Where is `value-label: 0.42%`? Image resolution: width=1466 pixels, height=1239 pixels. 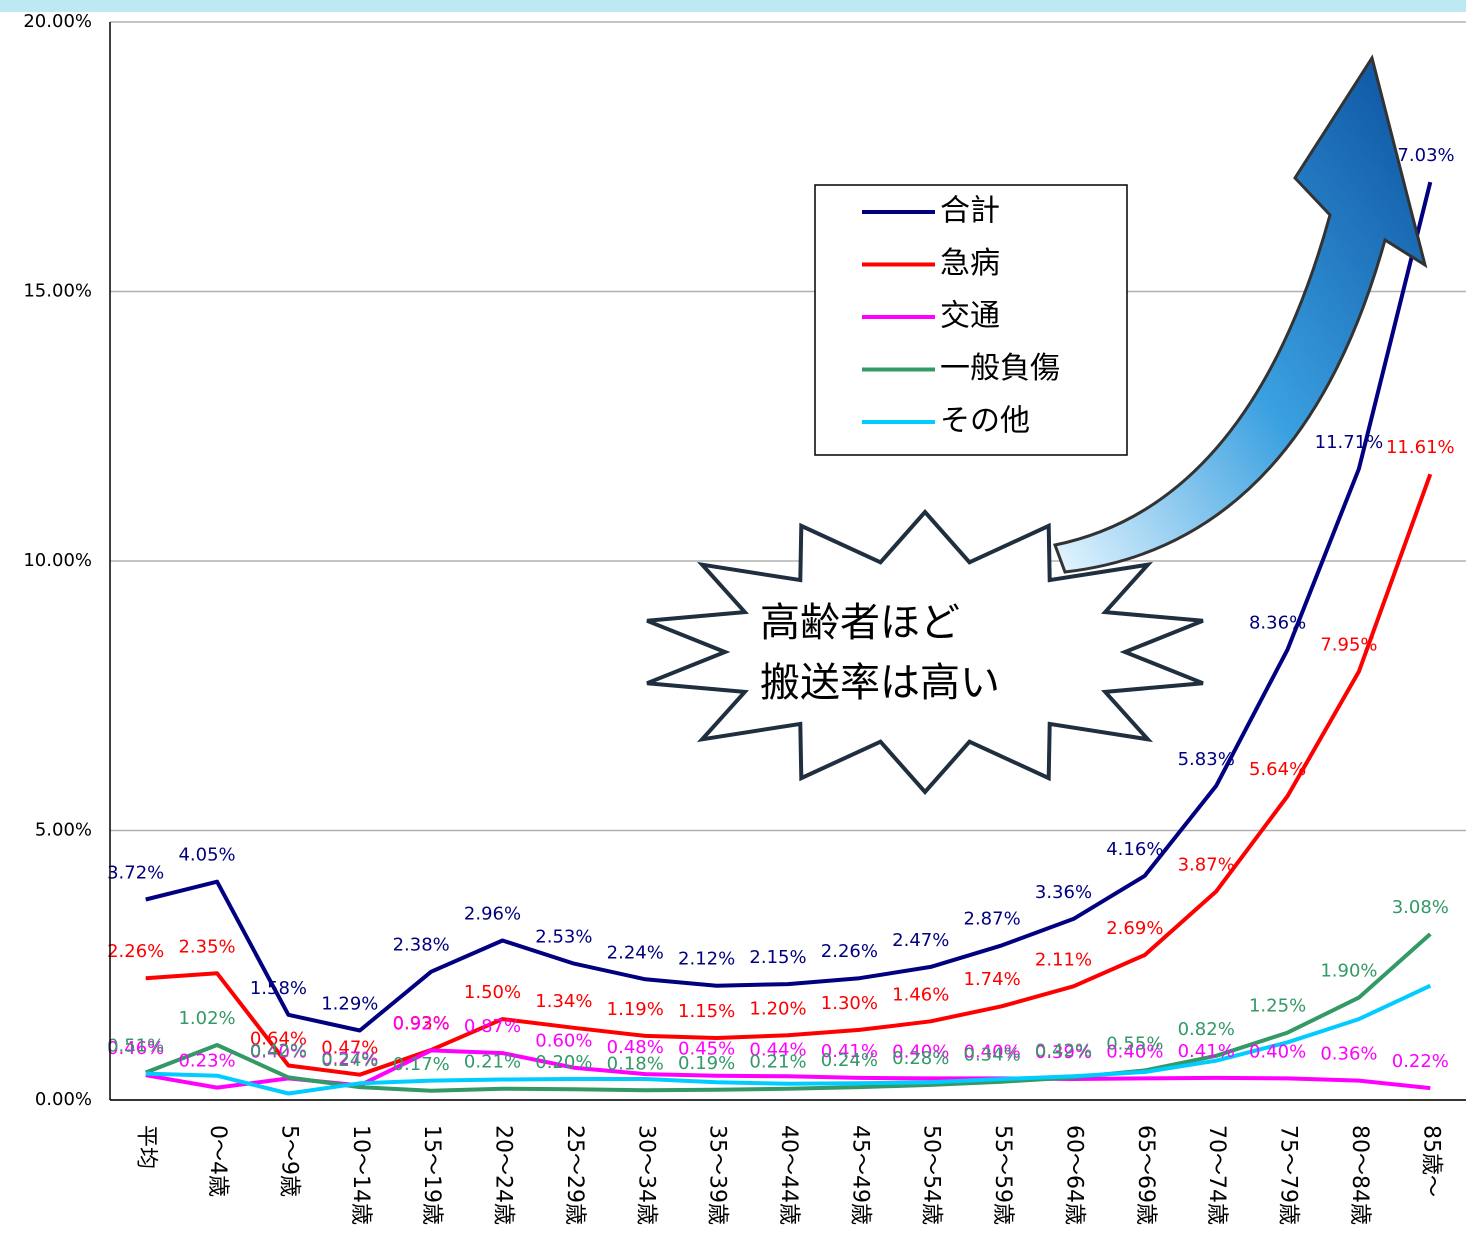
value-label: 0.42% is located at coordinates (1063, 1050).